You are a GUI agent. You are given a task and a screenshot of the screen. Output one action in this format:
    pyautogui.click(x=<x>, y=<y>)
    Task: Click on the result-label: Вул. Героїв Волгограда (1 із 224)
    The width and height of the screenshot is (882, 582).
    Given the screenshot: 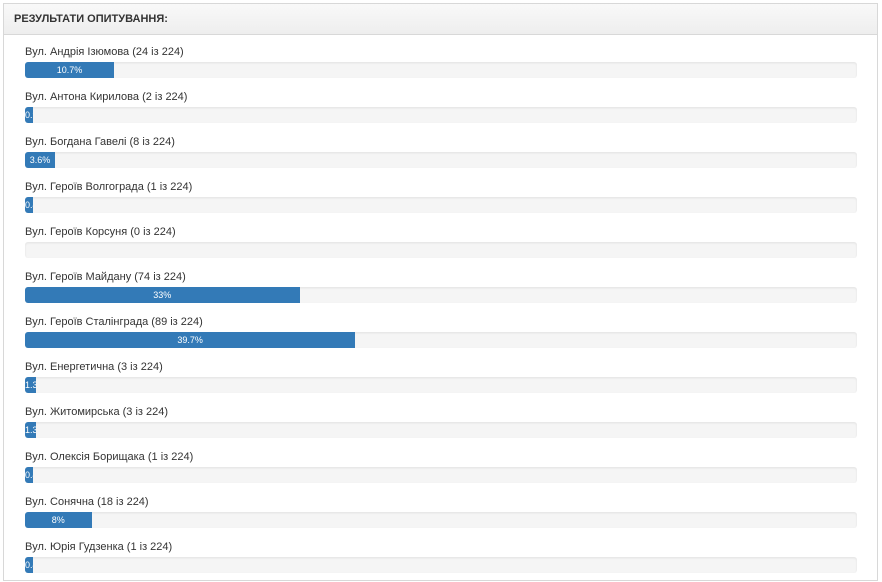 What is the action you would take?
    pyautogui.click(x=109, y=187)
    